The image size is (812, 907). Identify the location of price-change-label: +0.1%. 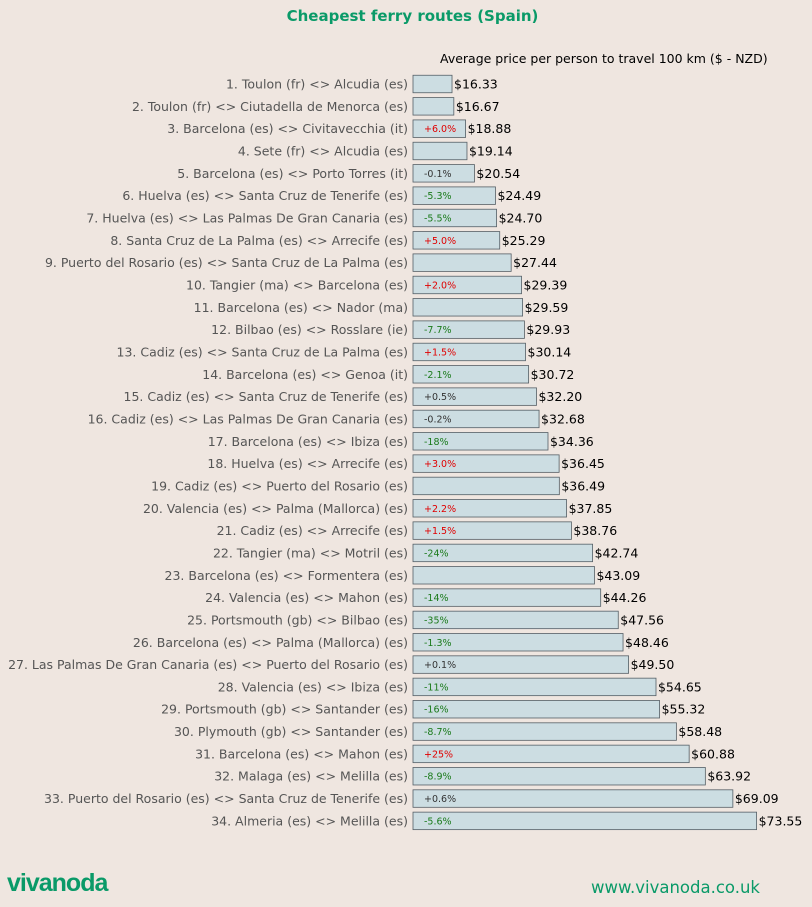
(440, 665).